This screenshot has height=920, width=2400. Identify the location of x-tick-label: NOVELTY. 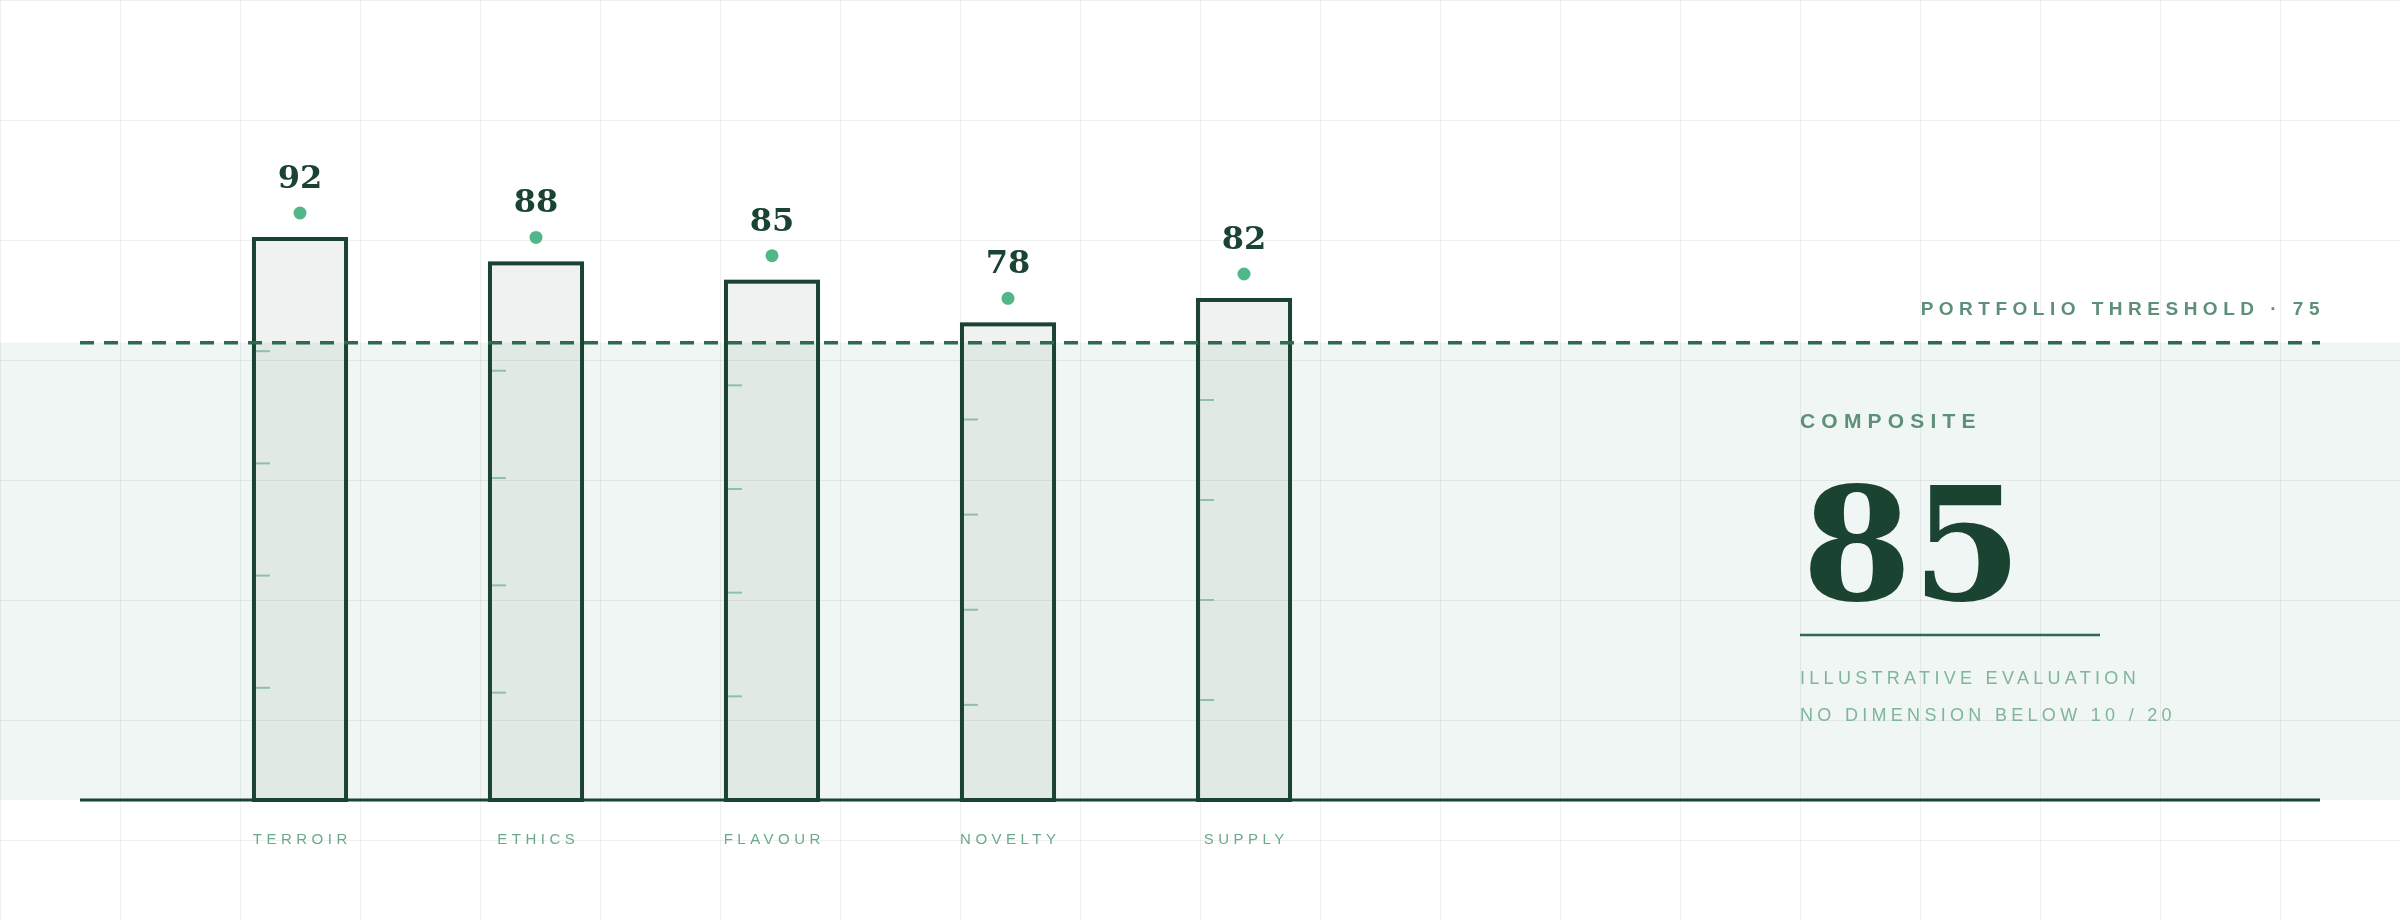
(1010, 838).